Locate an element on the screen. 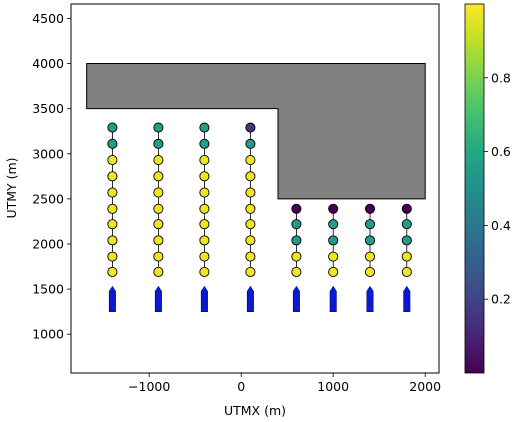  colorbar-tick-label: 0.4 is located at coordinates (501, 225).